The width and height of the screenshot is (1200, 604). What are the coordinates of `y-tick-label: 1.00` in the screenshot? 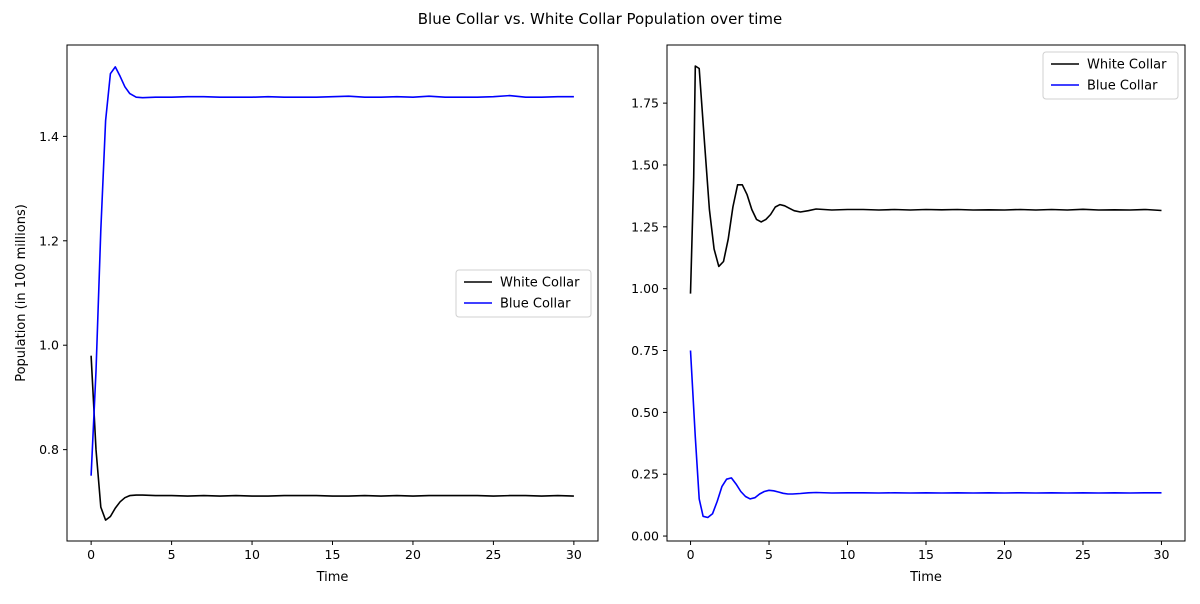 It's located at (645, 288).